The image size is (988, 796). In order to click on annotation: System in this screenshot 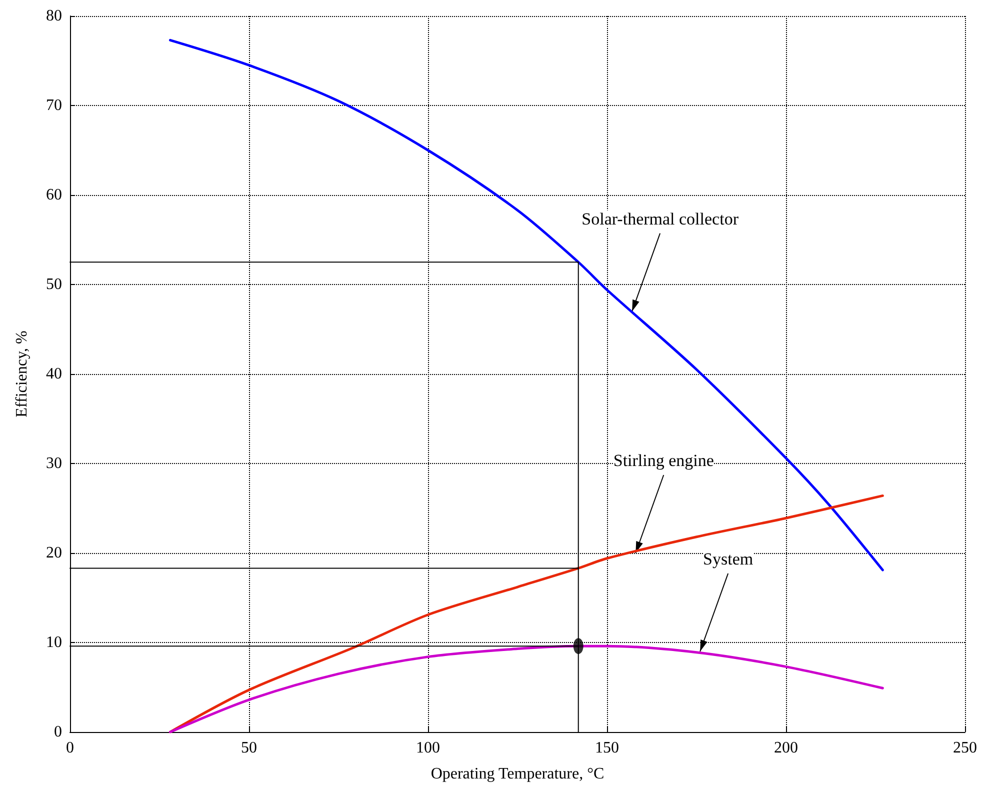, I will do `click(728, 558)`.